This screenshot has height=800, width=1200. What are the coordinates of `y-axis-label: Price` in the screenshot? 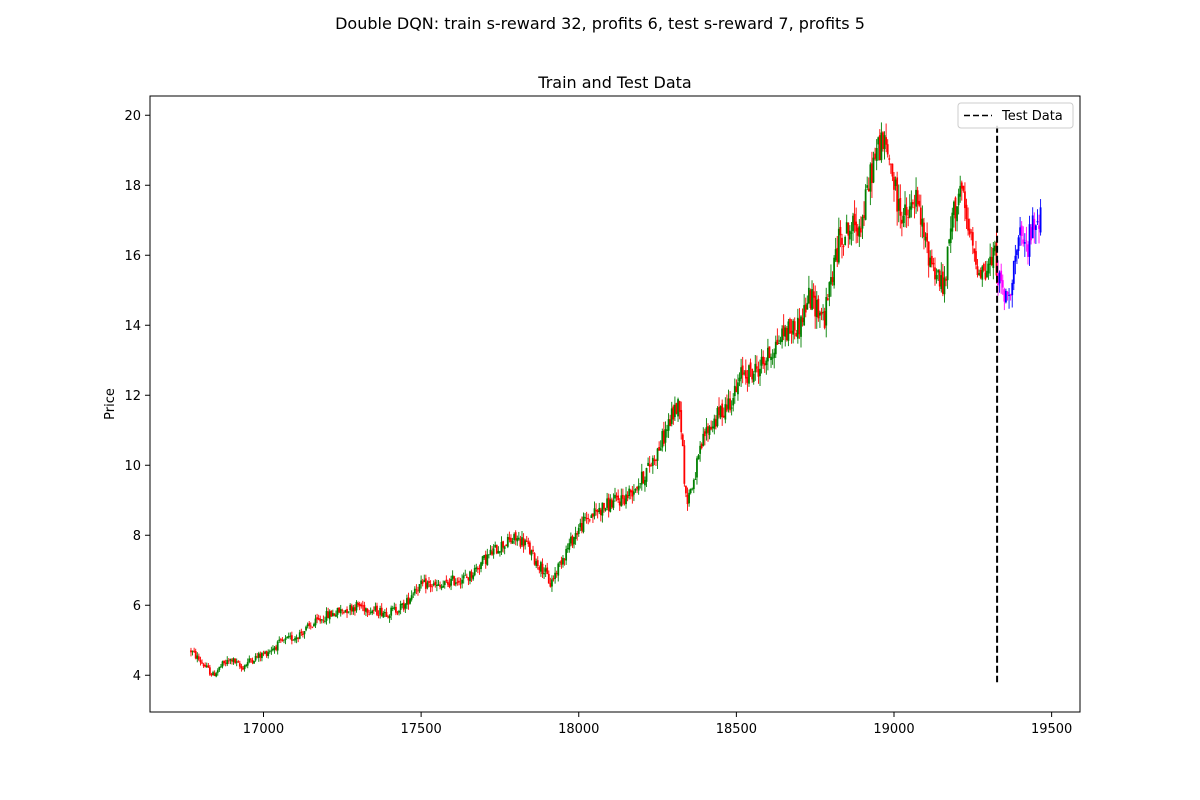 It's located at (110, 404).